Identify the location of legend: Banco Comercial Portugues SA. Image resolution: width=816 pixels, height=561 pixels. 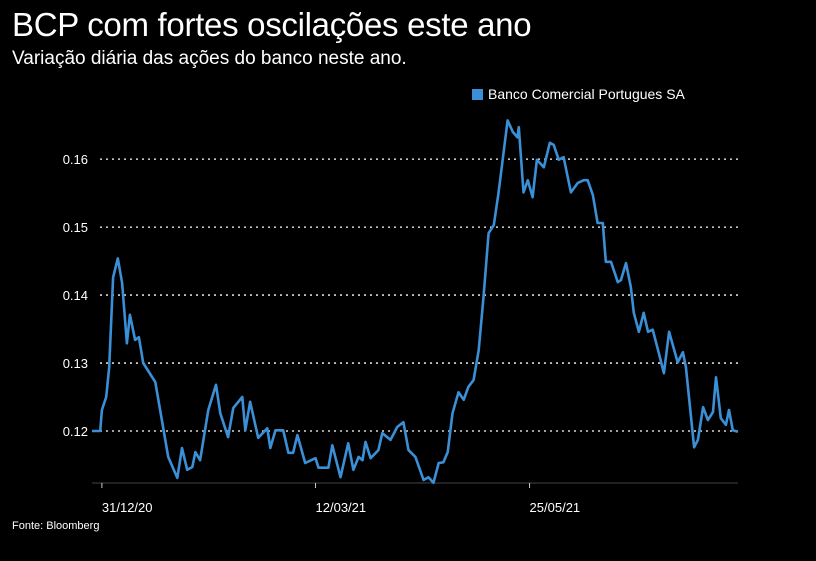
(578, 94).